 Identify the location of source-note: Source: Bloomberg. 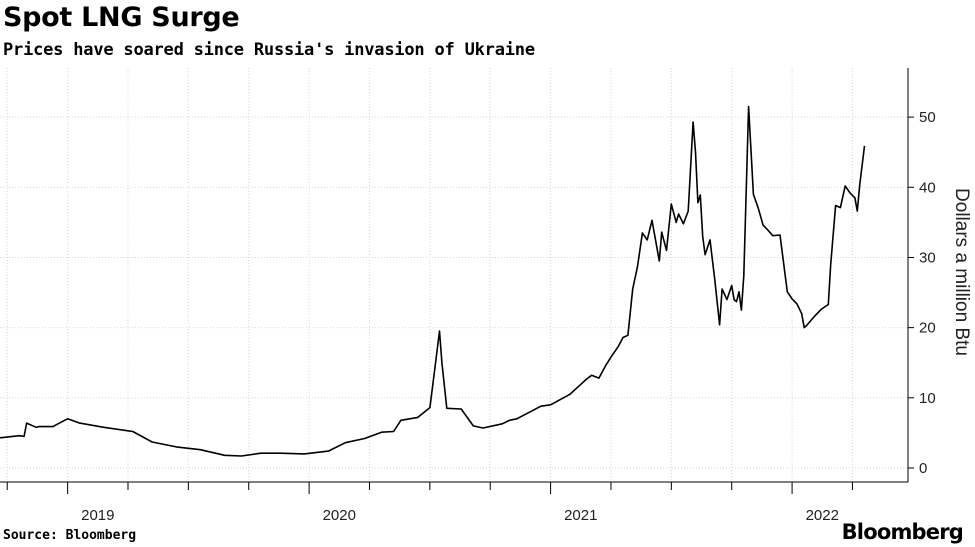
(70, 535).